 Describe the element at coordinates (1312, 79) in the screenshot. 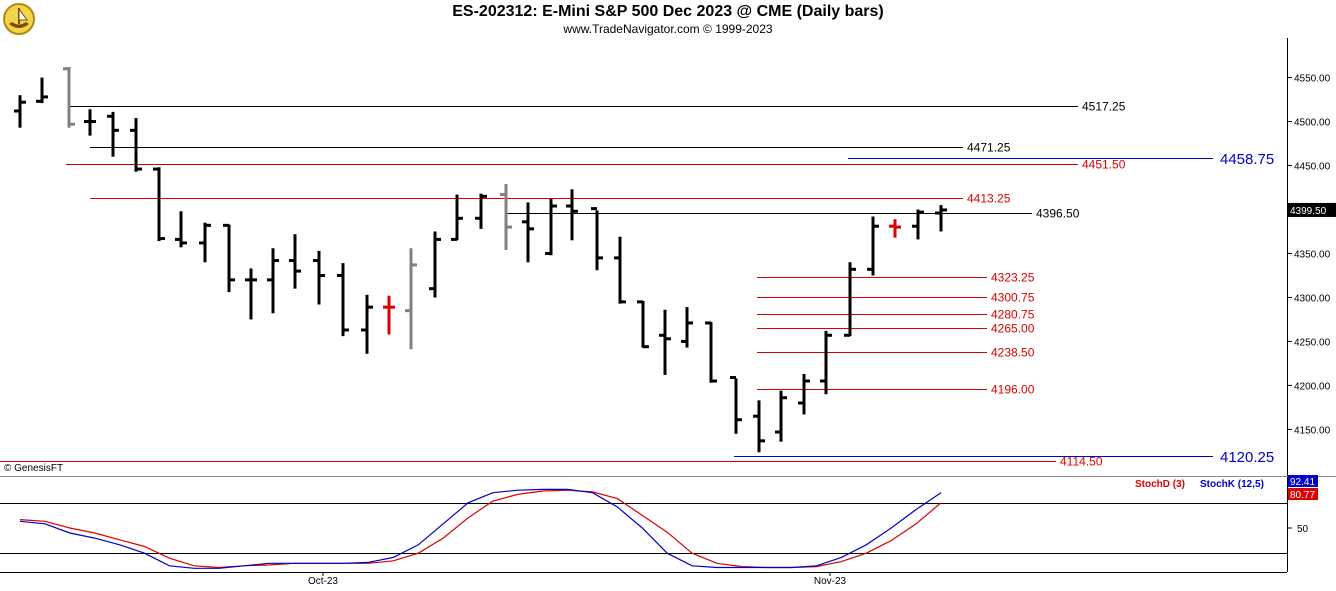

I see `y-tick-label: 4550.00` at that location.